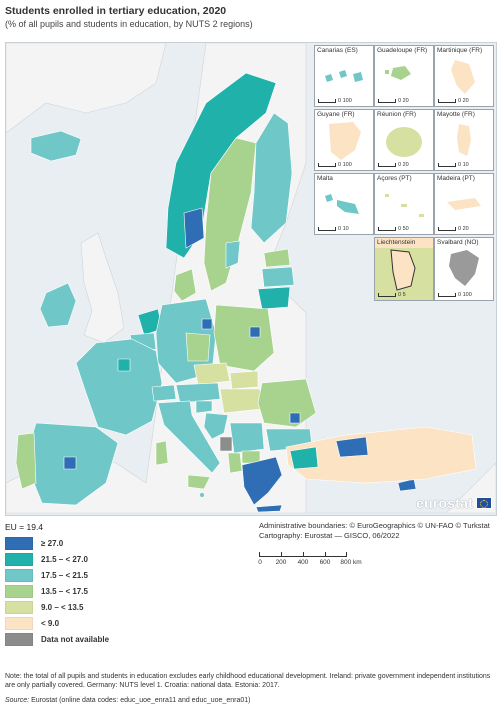  What do you see at coordinates (444, 503) in the screenshot?
I see `logo-wordmark: eurostat` at bounding box center [444, 503].